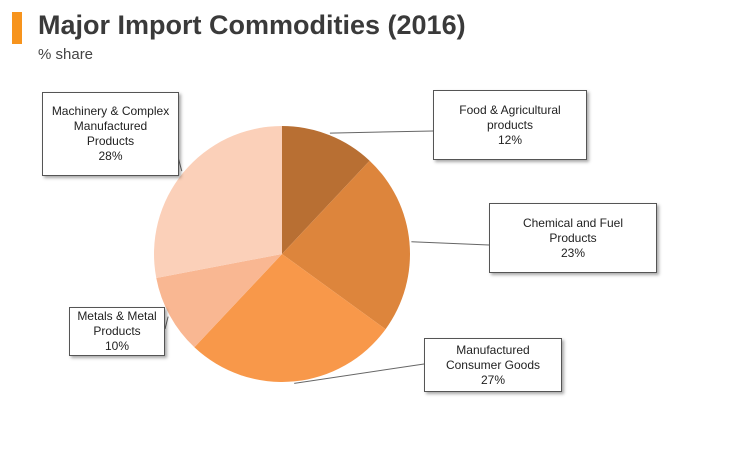  Describe the element at coordinates (110, 111) in the screenshot. I see `slice-label-name-line: Machinery & Complex` at that location.